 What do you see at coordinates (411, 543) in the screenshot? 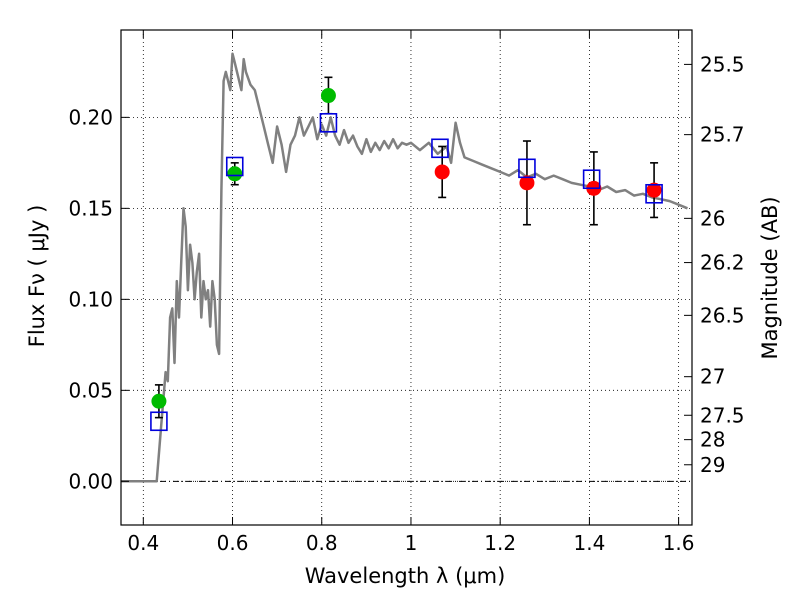
I see `x-tick-label: 1` at bounding box center [411, 543].